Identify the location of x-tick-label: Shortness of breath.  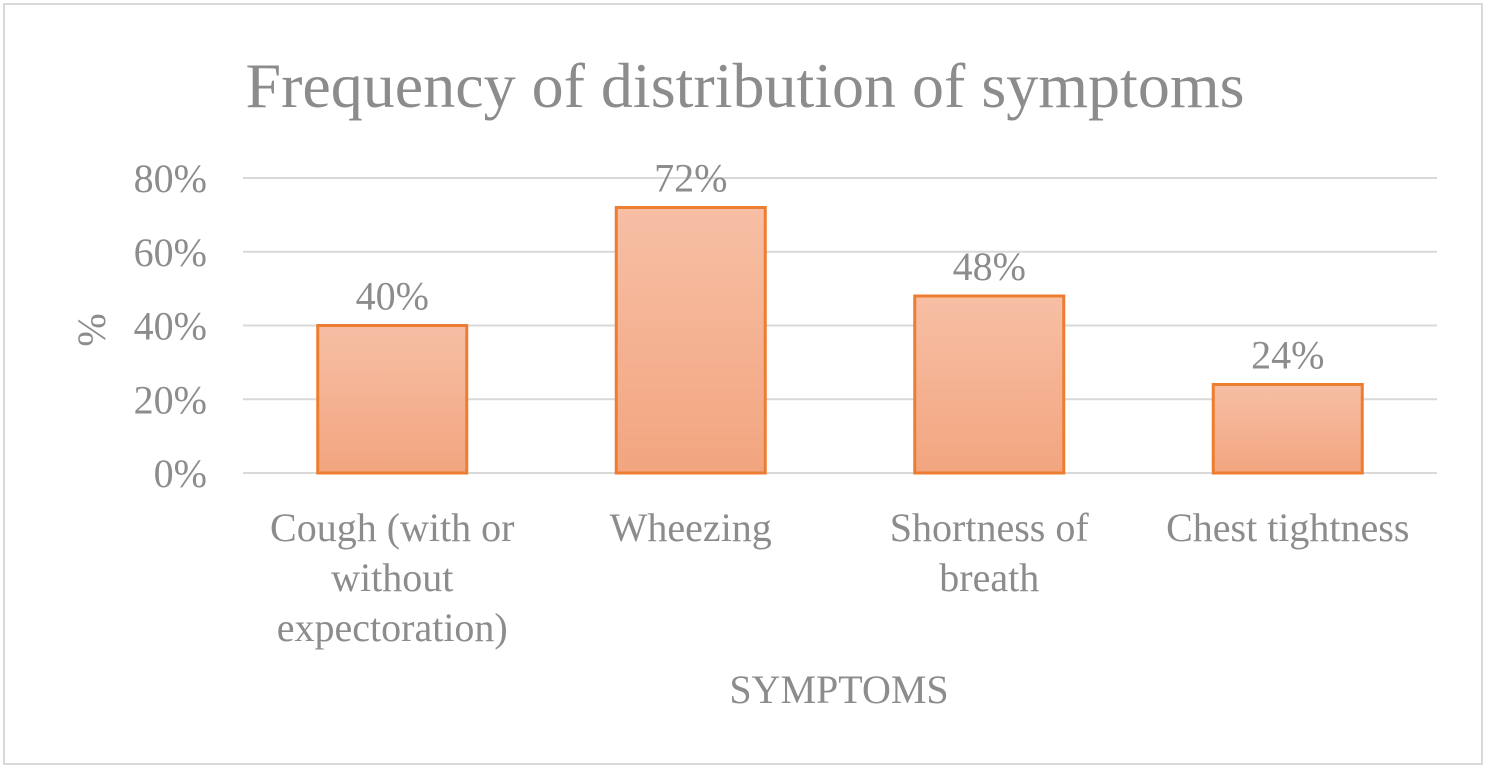
(990, 552).